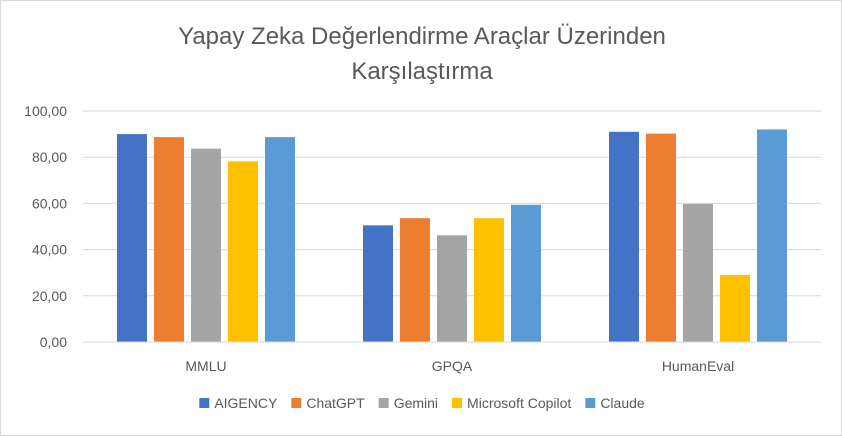  What do you see at coordinates (661, 237) in the screenshot?
I see `bar-humaneval-chatgpt` at bounding box center [661, 237].